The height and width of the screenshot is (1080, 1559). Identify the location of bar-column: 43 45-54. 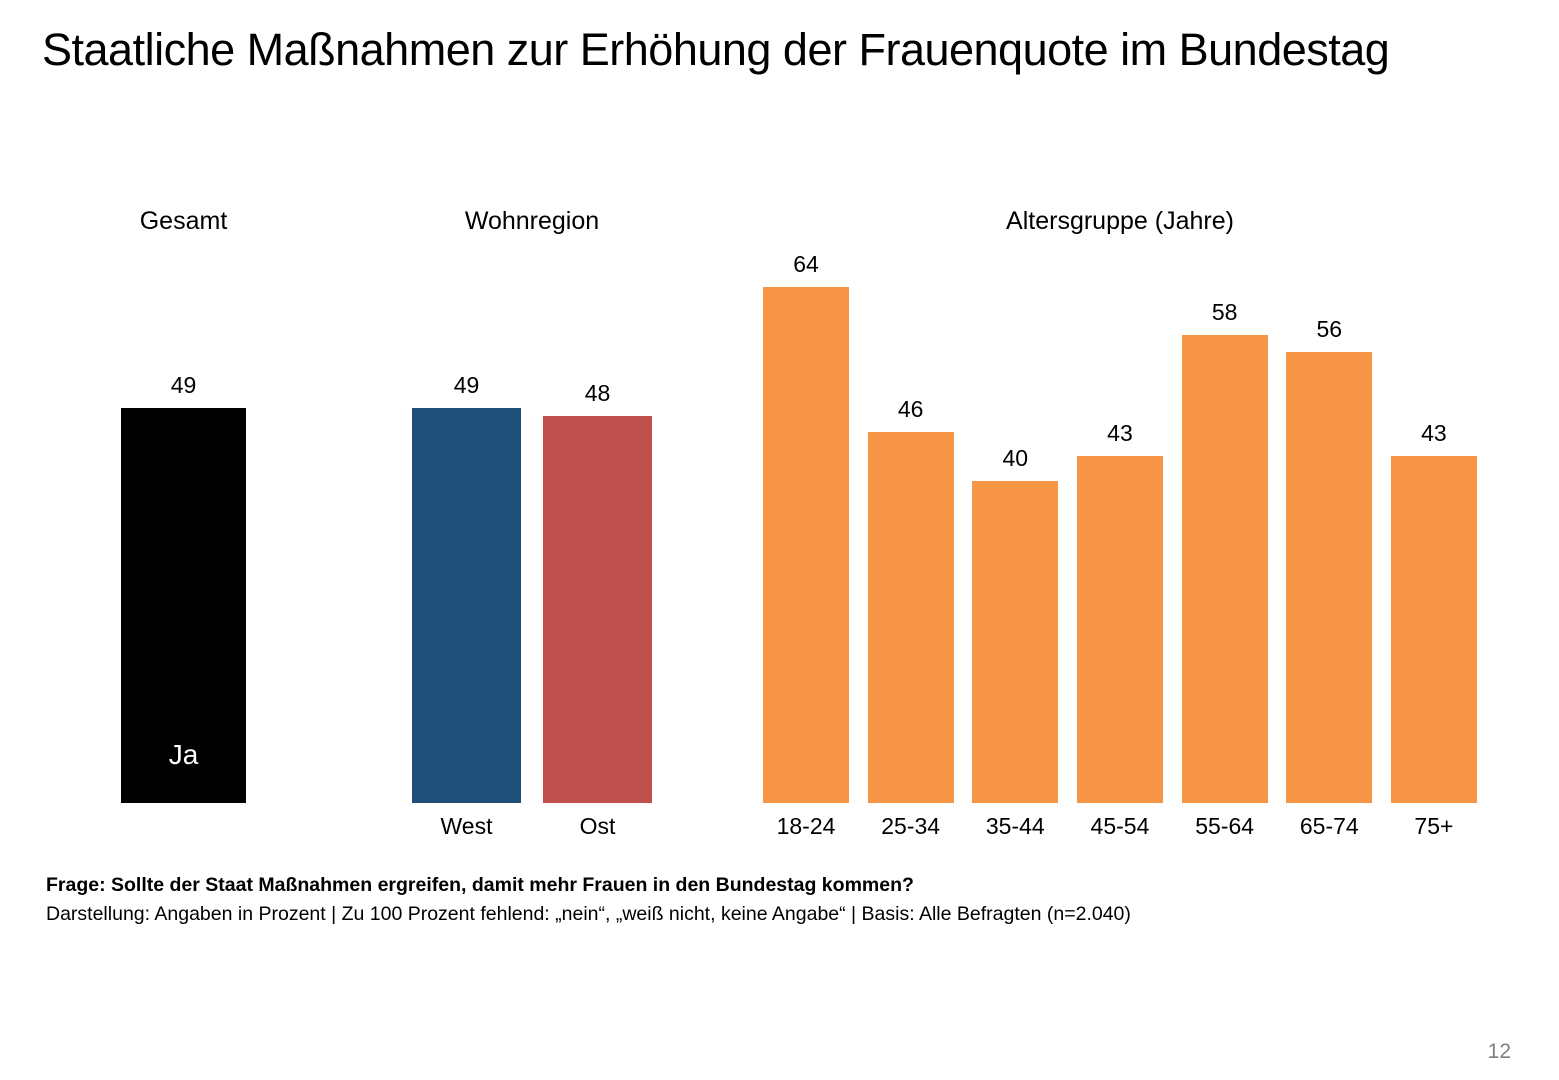
(1119, 629).